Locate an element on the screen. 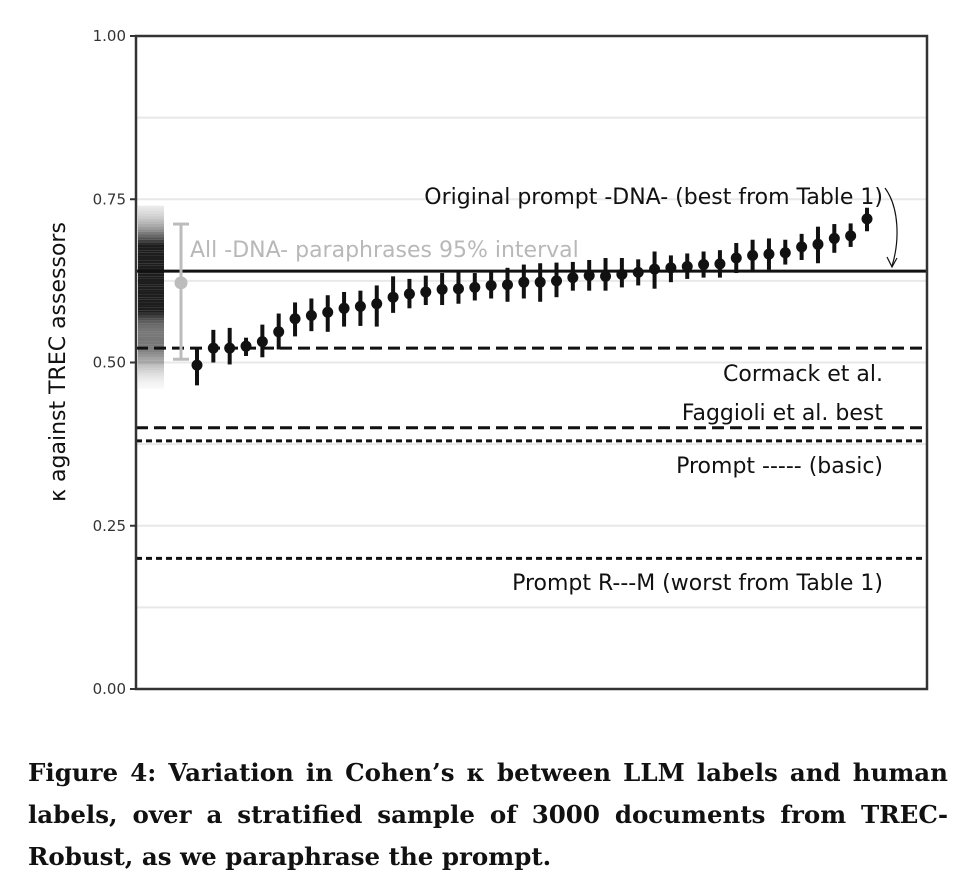 Image resolution: width=973 pixels, height=887 pixels. y-tick-label: 0.75 is located at coordinates (109, 199).